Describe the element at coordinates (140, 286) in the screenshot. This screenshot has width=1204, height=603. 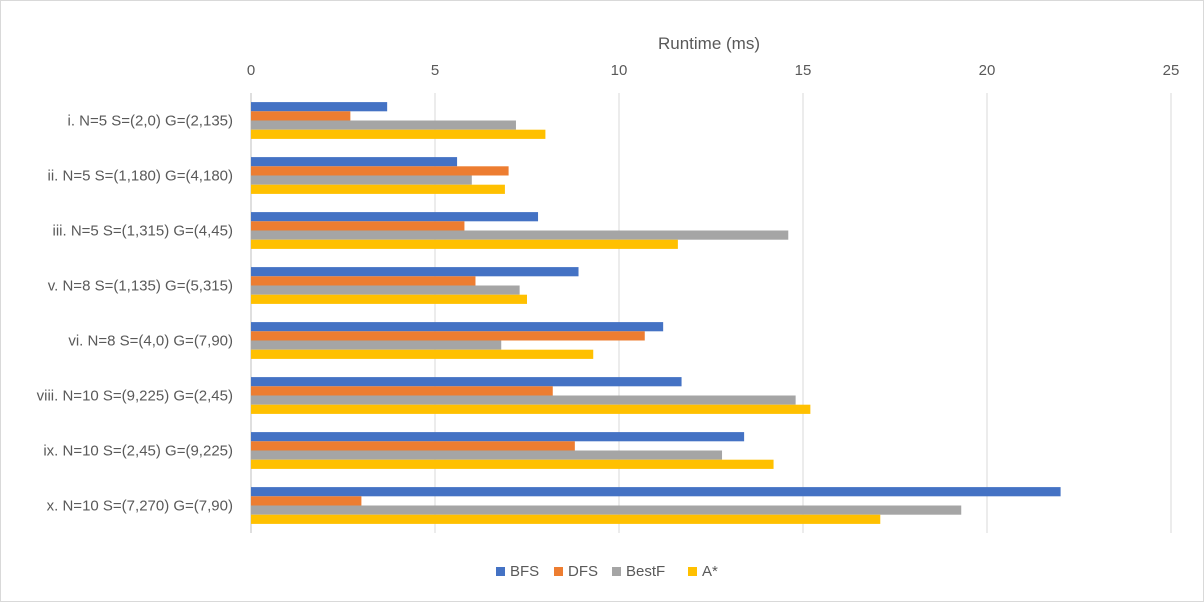
I see `category-label: v. N=8 S=(1,135) G=(5,315)` at that location.